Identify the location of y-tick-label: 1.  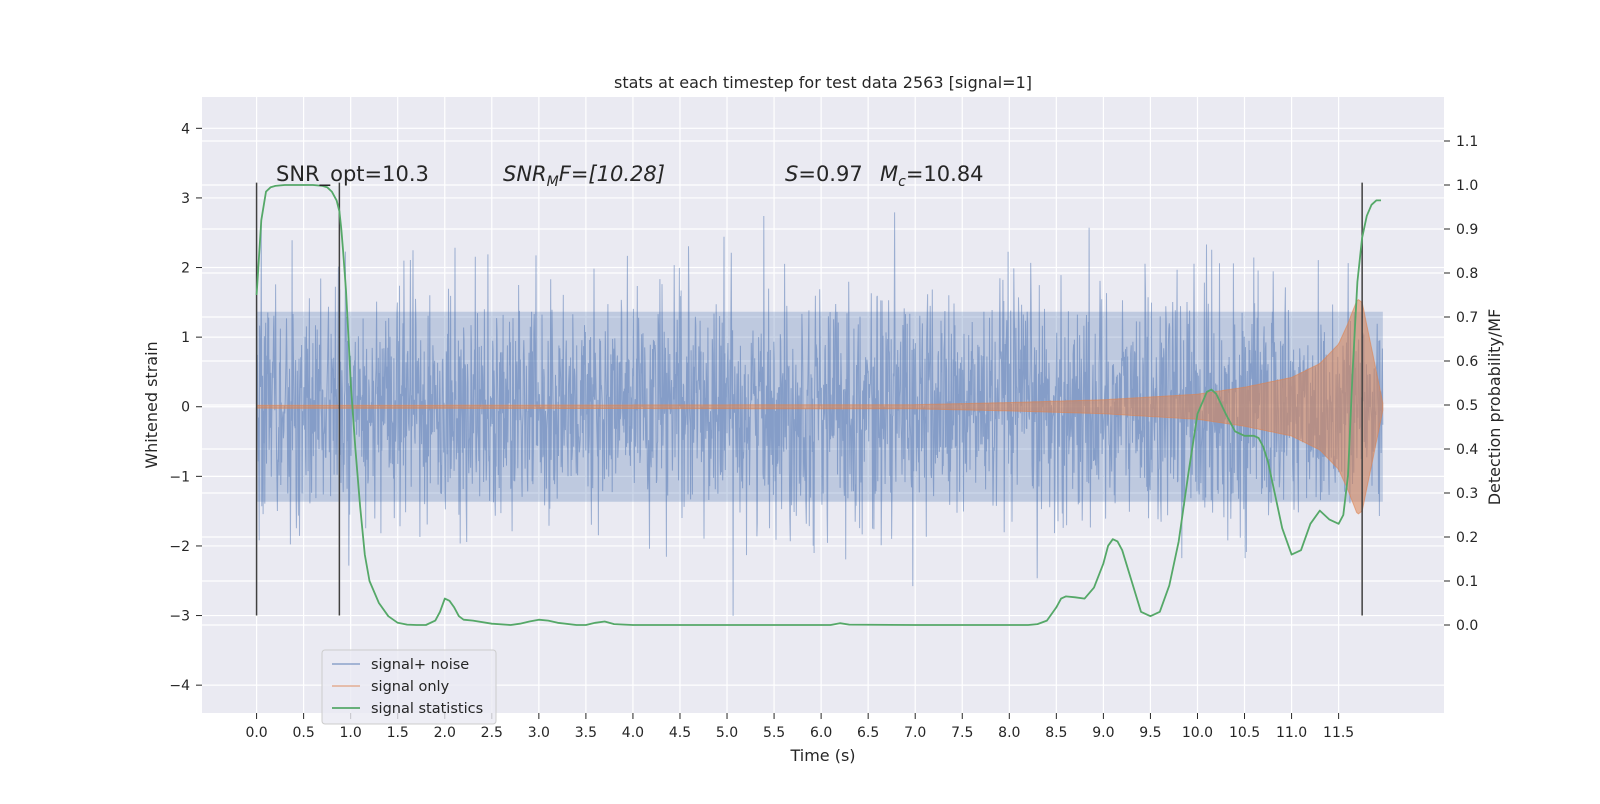
(185, 338).